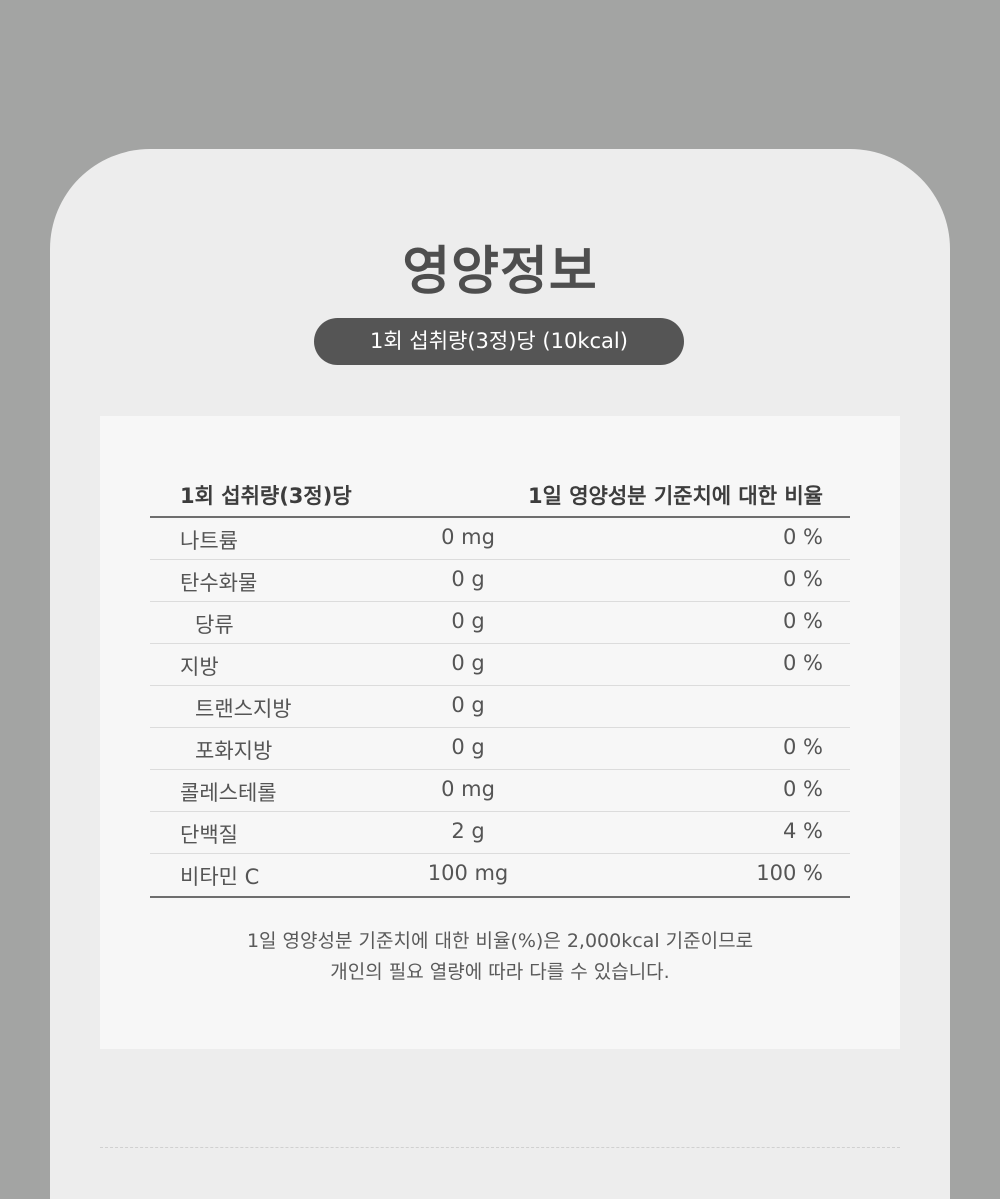 The image size is (1000, 1199). I want to click on table-header: 1회 섭취량(3정)당 1일 영양성분 기준치에 대한 비율, so click(500, 494).